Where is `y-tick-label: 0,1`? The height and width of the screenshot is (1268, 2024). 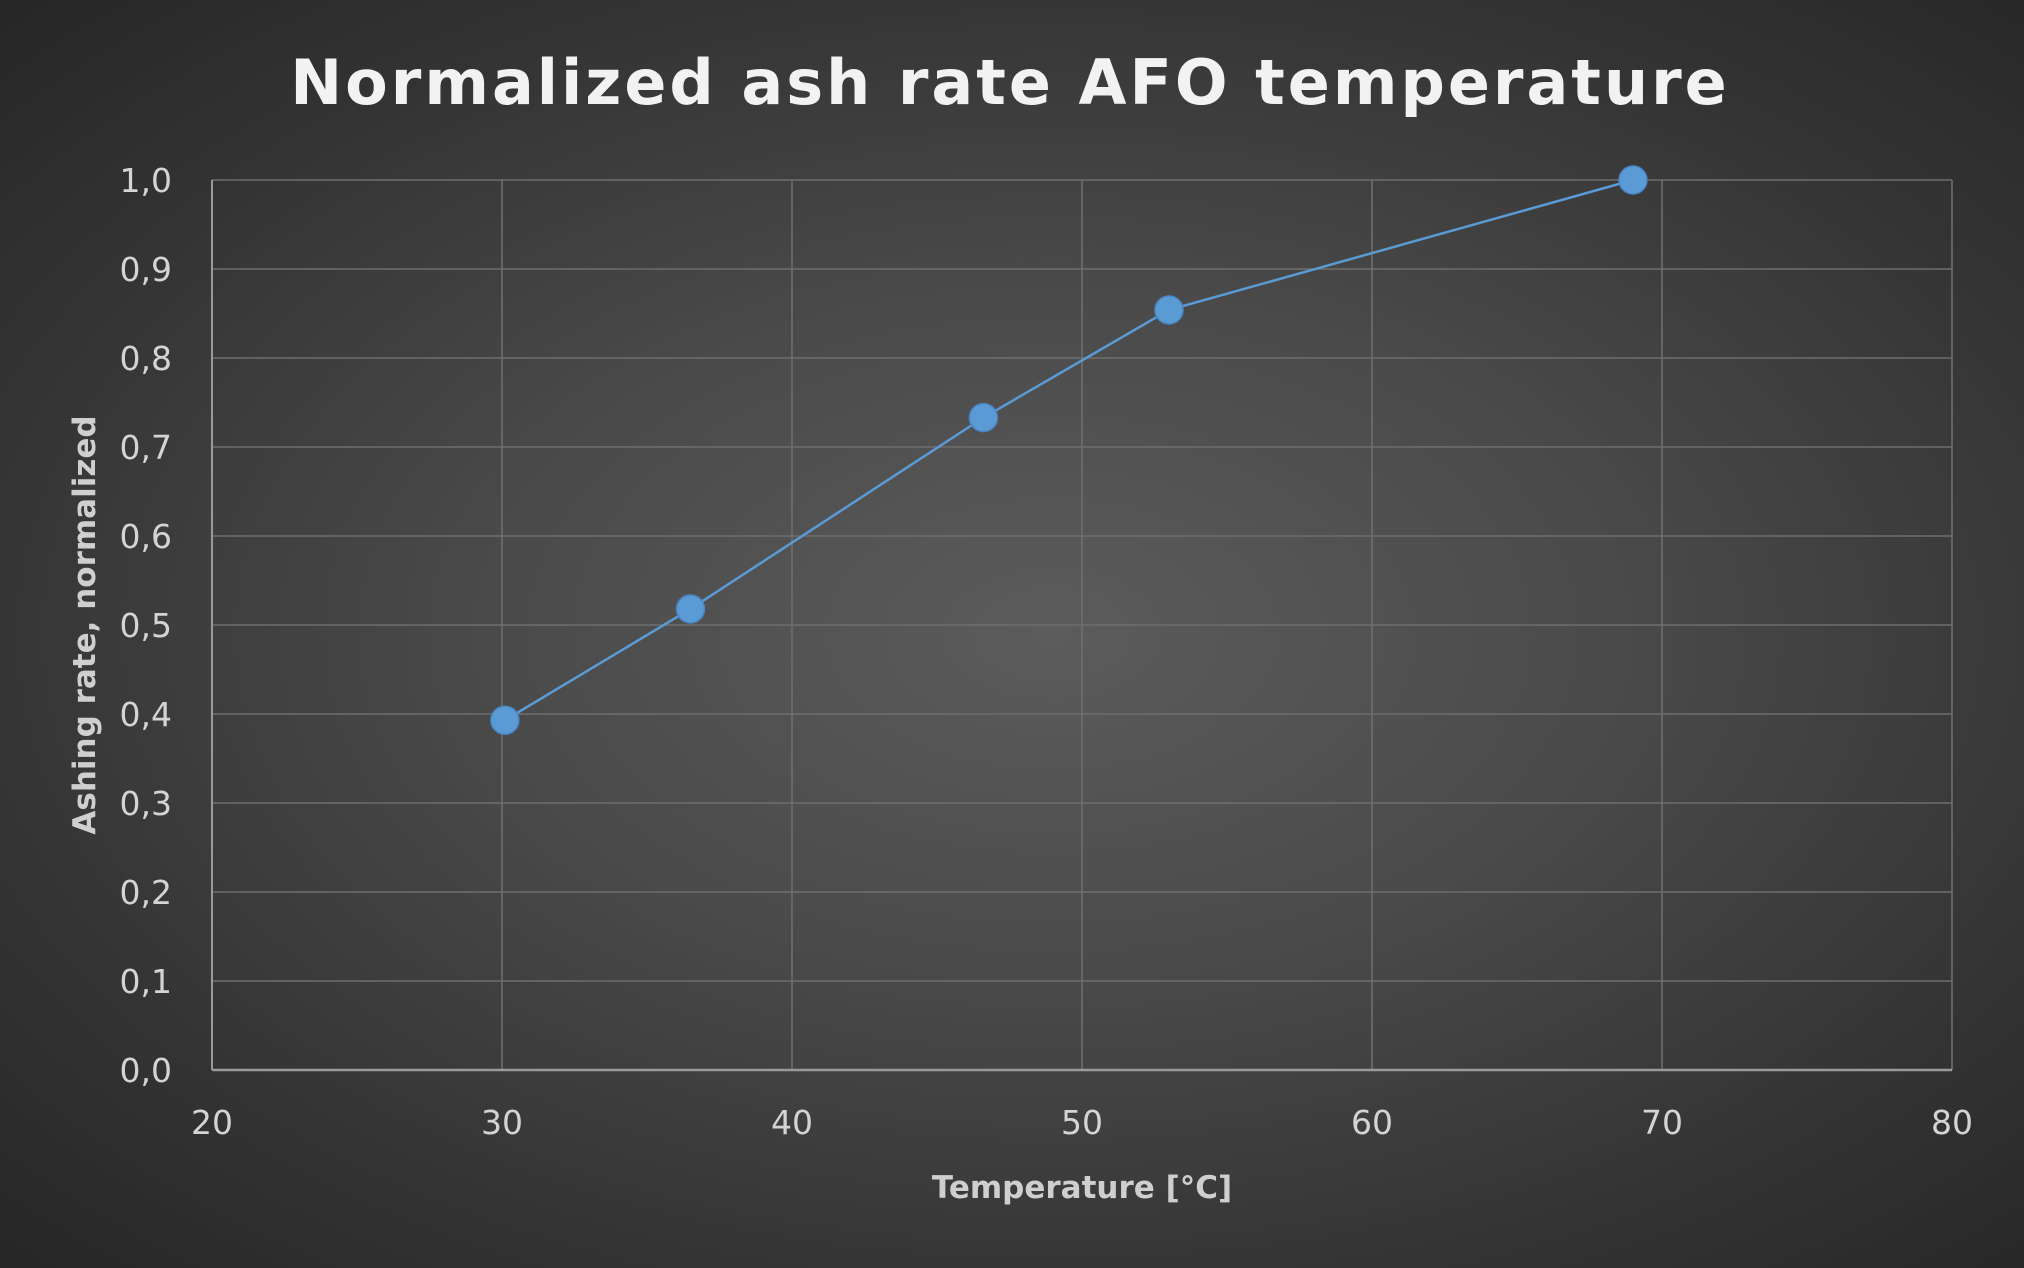
y-tick-label: 0,1 is located at coordinates (146, 981).